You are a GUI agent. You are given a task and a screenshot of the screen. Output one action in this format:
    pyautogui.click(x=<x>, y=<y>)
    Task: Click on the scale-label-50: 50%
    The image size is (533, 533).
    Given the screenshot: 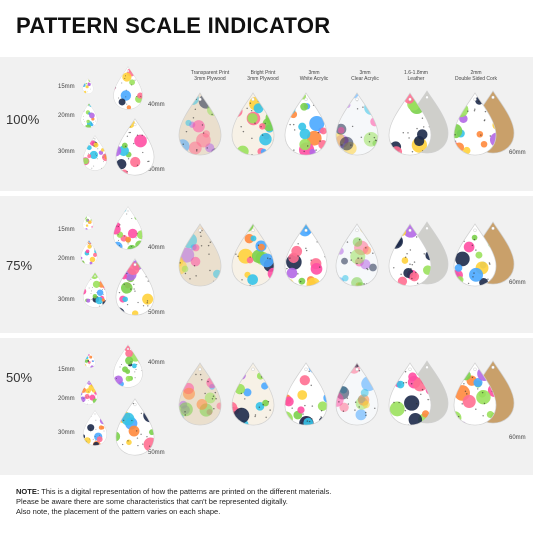 What is the action you would take?
    pyautogui.click(x=19, y=377)
    